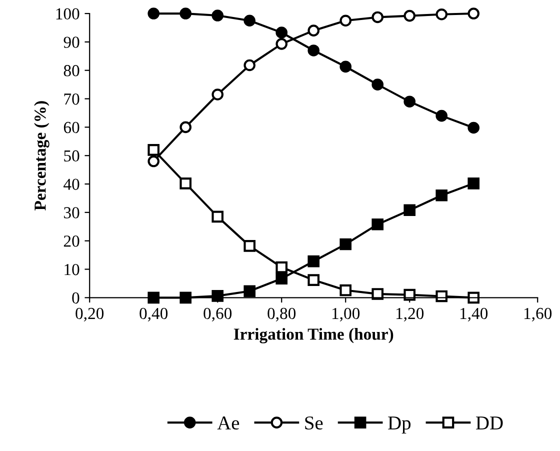  I want to click on y-tick-label: 30, so click(72, 212).